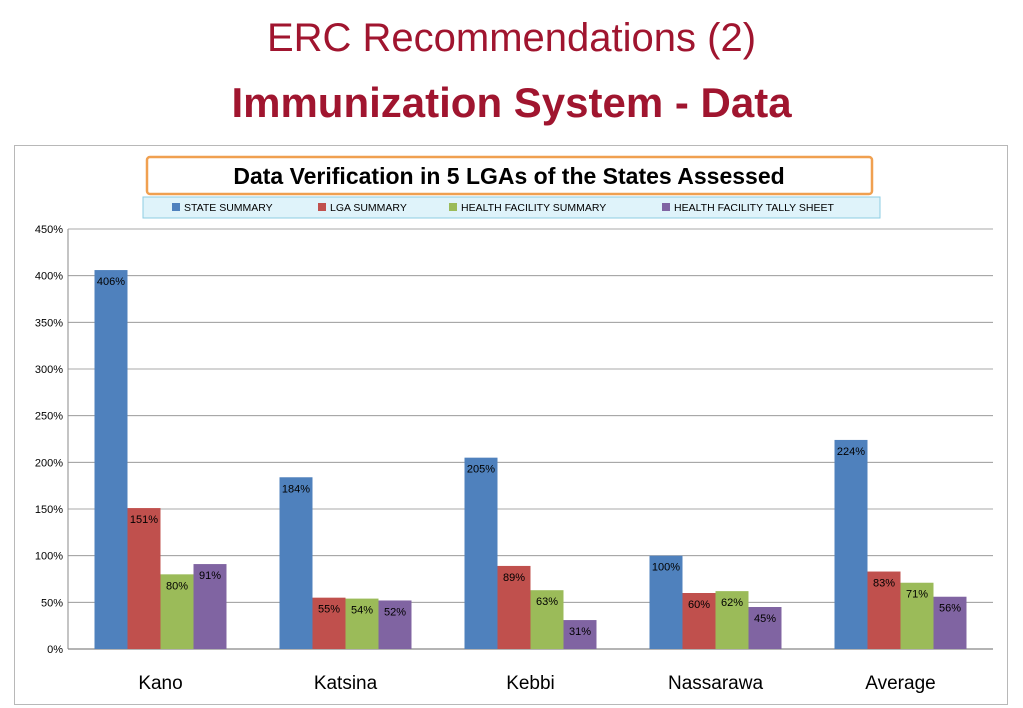  What do you see at coordinates (511, 38) in the screenshot?
I see `slide-title: ERC Recommendations (2)` at bounding box center [511, 38].